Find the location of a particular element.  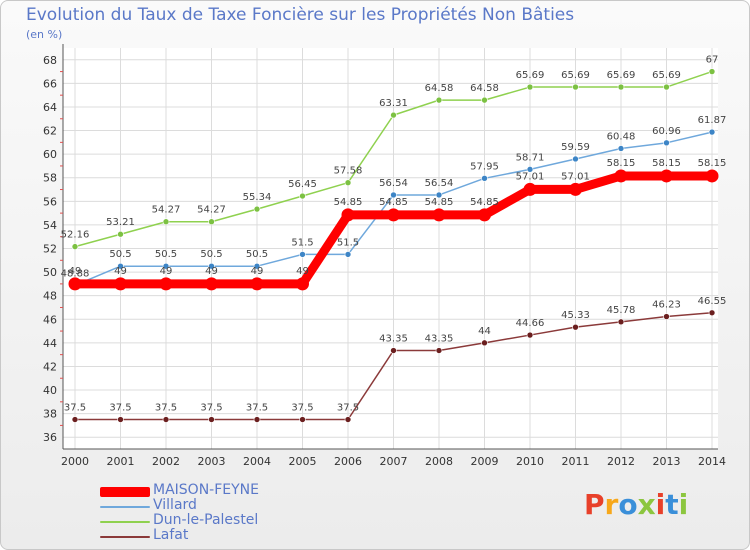

data-label: 67 is located at coordinates (712, 60).